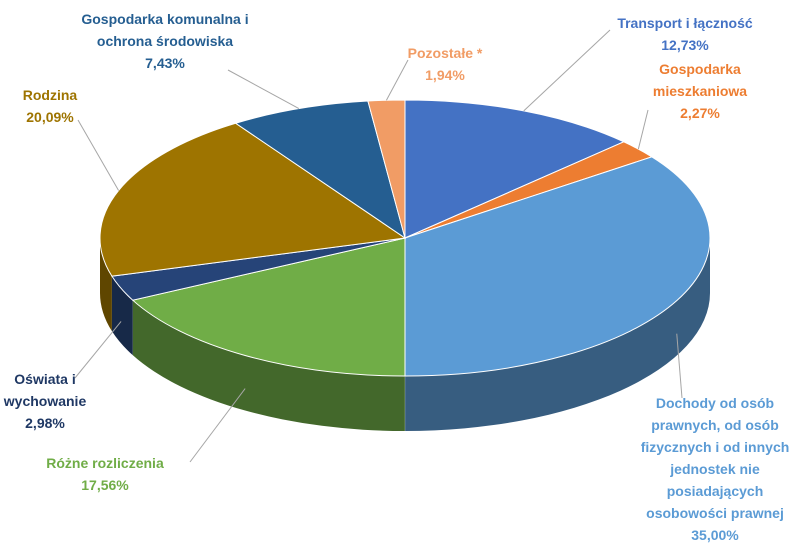  What do you see at coordinates (50, 95) in the screenshot?
I see `category-name: Rodzina` at bounding box center [50, 95].